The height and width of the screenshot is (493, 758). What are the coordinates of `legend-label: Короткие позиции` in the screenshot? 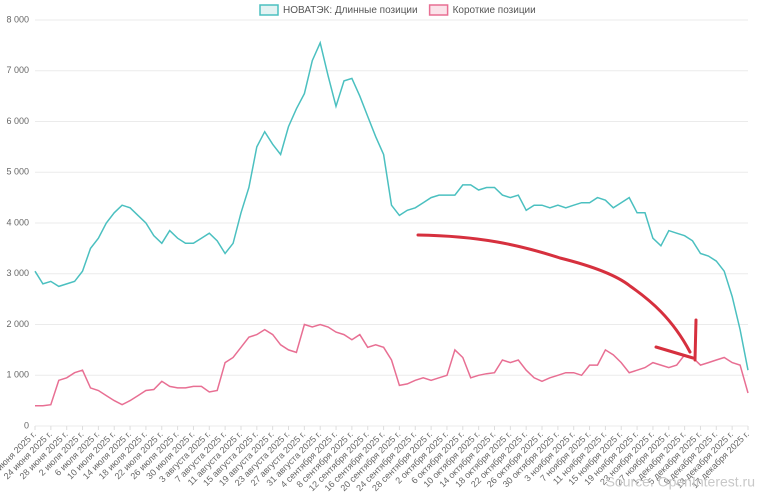 It's located at (494, 10).